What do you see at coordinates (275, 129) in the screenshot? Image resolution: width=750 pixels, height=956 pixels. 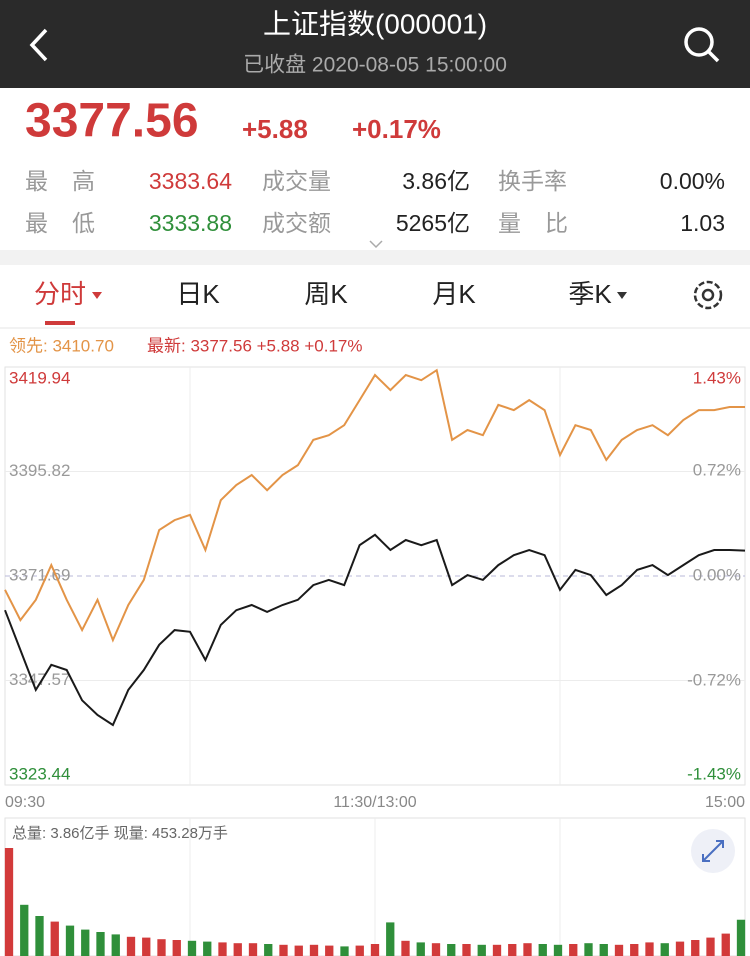 I see `change: +5.88` at bounding box center [275, 129].